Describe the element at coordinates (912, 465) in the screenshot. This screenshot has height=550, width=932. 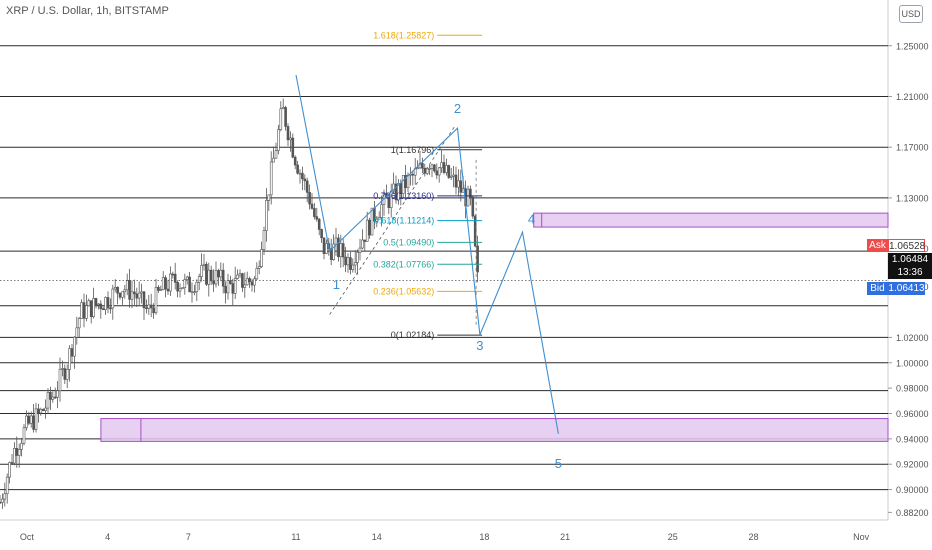
I see `price-tick-label: 0.92000` at that location.